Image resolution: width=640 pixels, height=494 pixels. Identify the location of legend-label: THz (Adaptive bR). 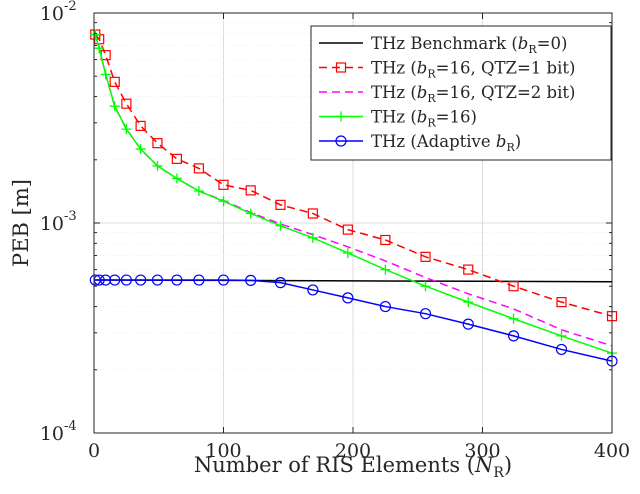
(446, 143).